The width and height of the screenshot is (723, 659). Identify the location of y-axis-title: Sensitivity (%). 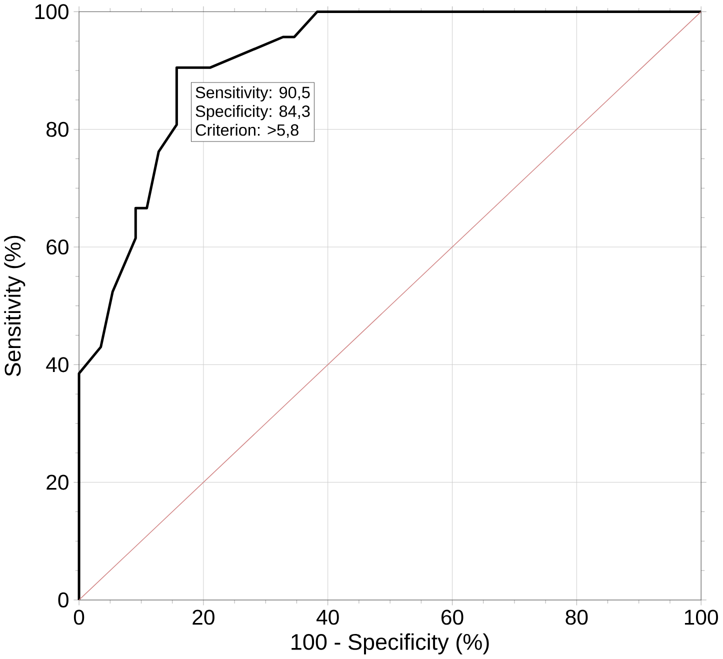
(15, 306).